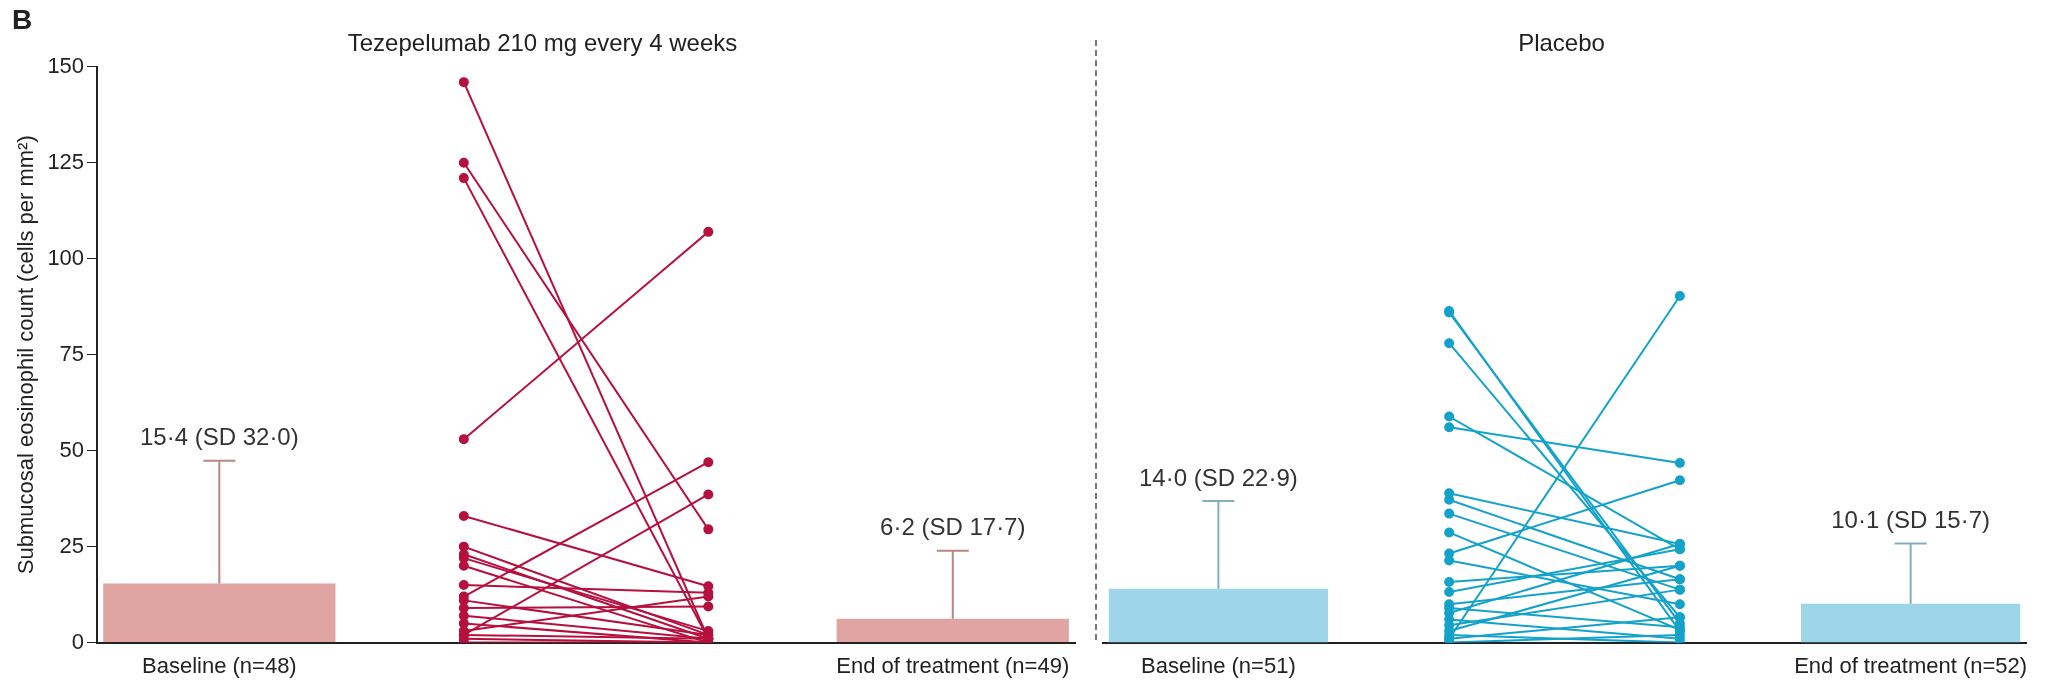 The image size is (2056, 687). Describe the element at coordinates (26, 355) in the screenshot. I see `y-axis-title: Submucosal eosinophil count (cells per mm²)` at that location.